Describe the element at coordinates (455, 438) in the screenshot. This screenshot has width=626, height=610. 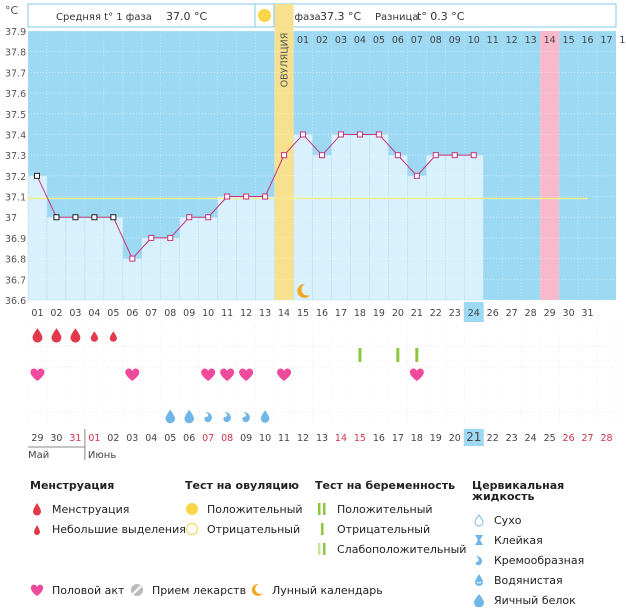
I see `calendar-date-label: 20` at that location.